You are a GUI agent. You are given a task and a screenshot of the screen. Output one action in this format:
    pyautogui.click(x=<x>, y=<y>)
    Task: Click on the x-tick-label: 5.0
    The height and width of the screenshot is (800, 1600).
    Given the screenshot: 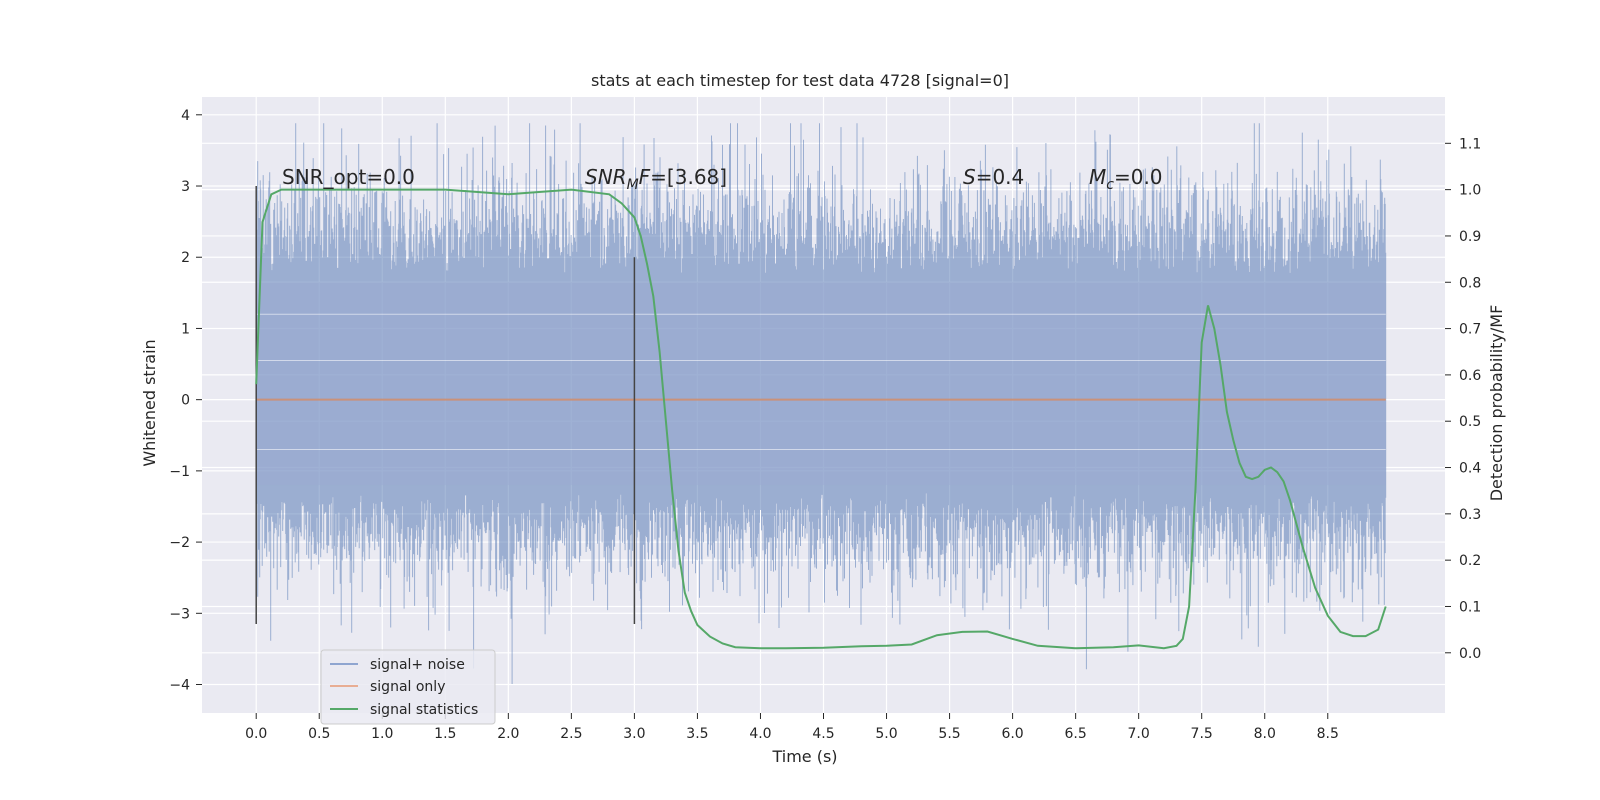 What is the action you would take?
    pyautogui.click(x=886, y=734)
    